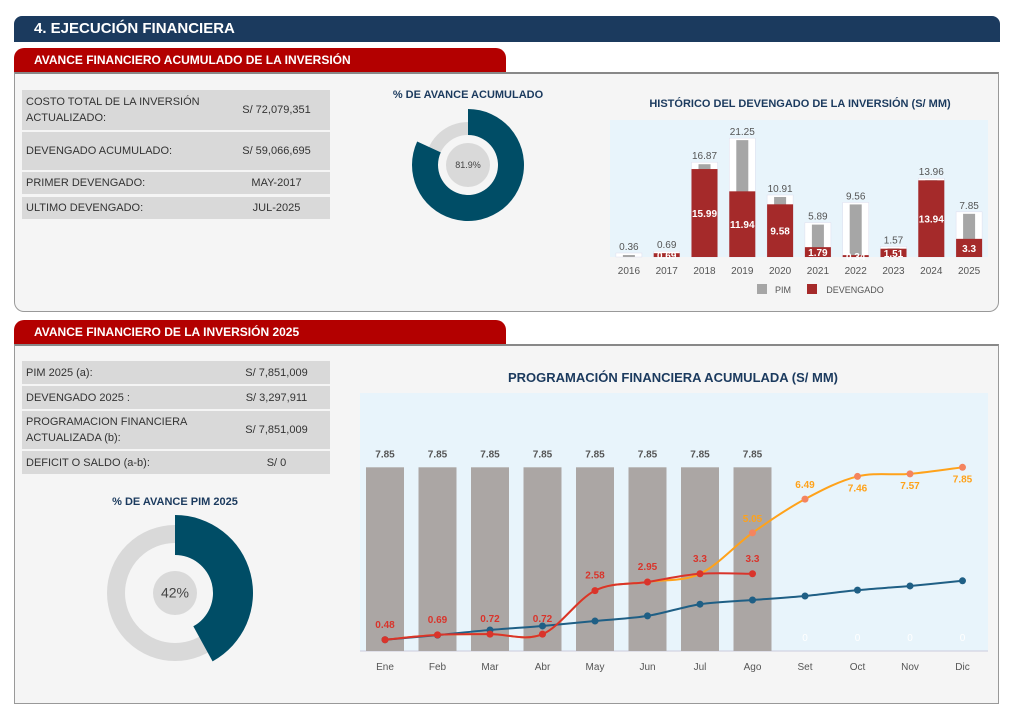 The width and height of the screenshot is (1024, 704). Describe the element at coordinates (88, 462) in the screenshot. I see `row-label: DEFICIT O SALDO (a-b):` at that location.